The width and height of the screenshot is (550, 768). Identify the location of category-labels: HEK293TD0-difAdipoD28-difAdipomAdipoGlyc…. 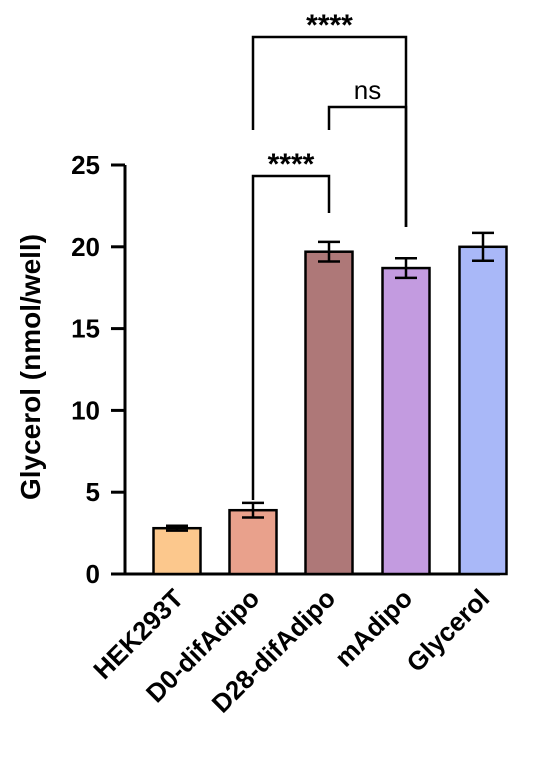
(291, 651).